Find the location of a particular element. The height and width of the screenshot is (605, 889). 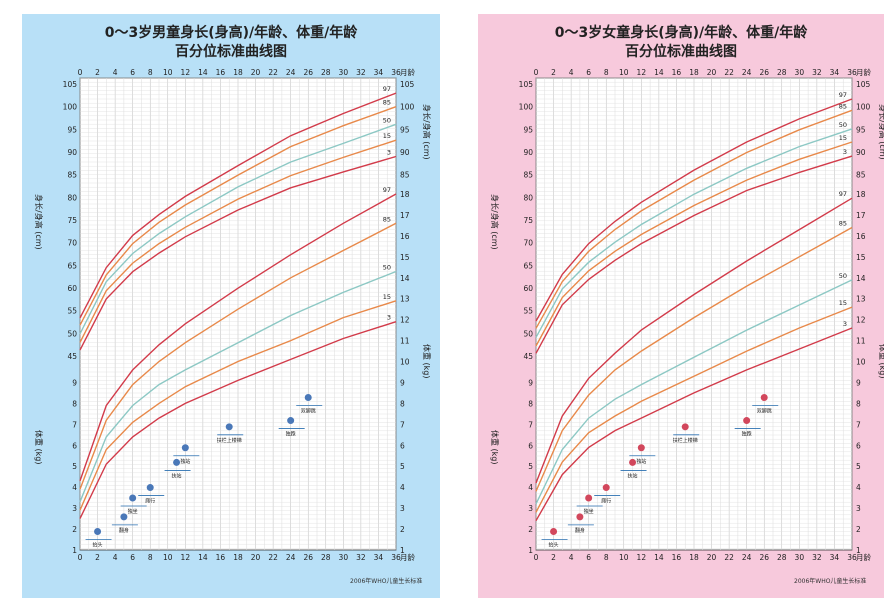

height-tick-left: 95 is located at coordinates (72, 129).